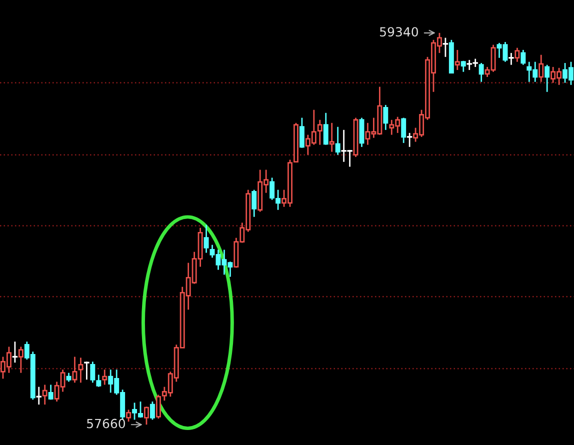 Image resolution: width=574 pixels, height=445 pixels. I want to click on annotation: 57660, so click(106, 423).